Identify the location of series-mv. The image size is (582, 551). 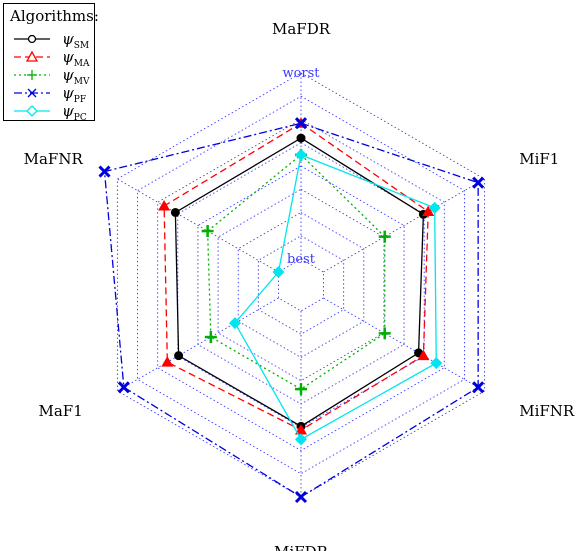
(296, 272).